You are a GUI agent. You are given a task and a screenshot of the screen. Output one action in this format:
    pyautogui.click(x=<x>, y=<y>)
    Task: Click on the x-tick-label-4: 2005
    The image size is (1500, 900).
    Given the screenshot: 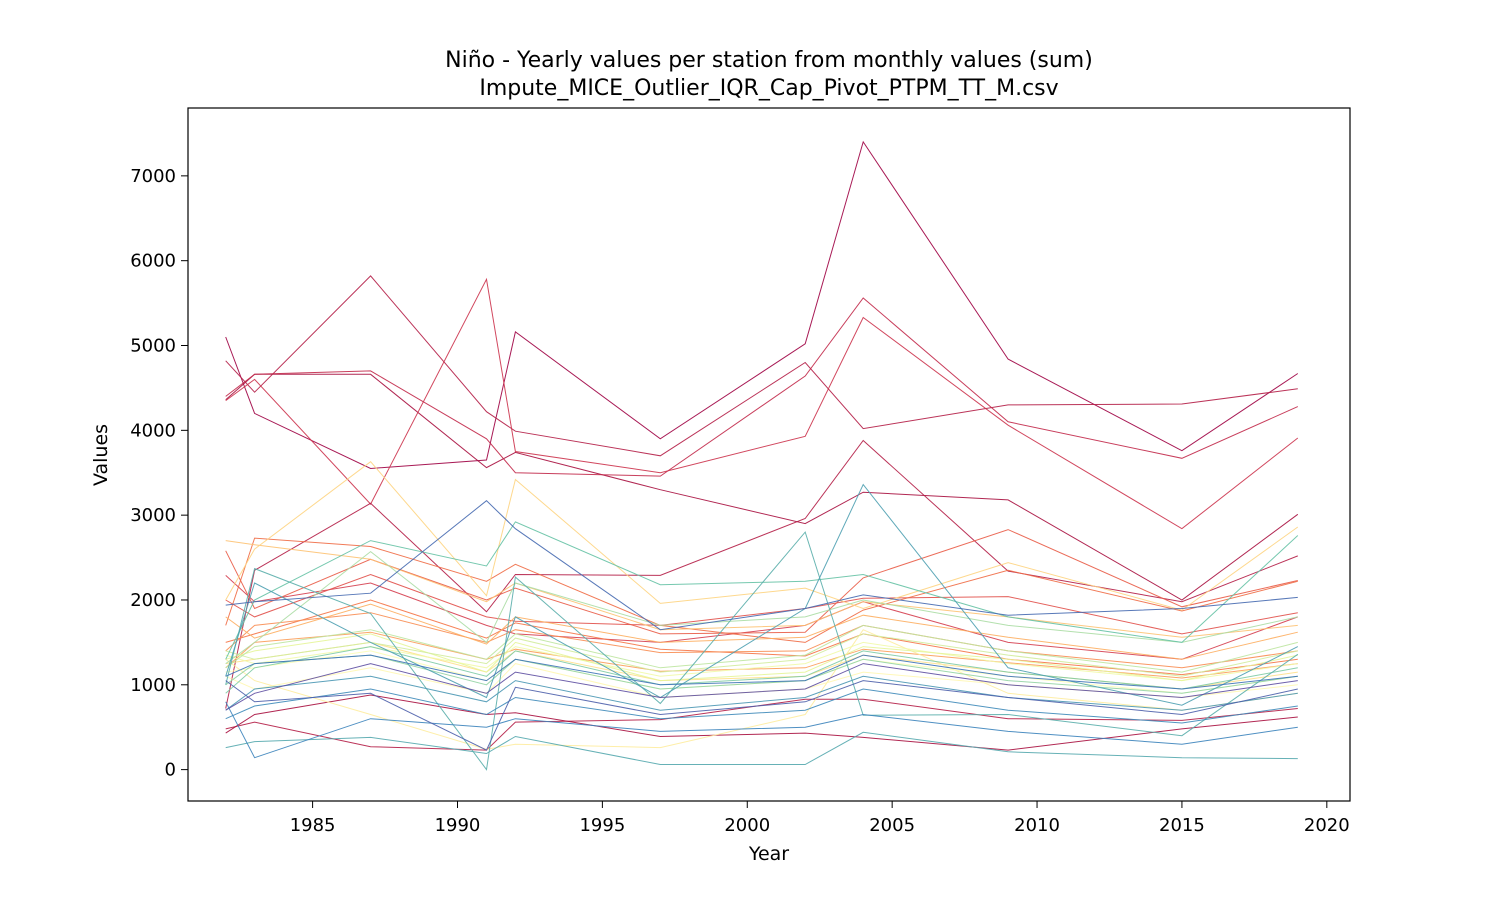 What is the action you would take?
    pyautogui.click(x=892, y=825)
    